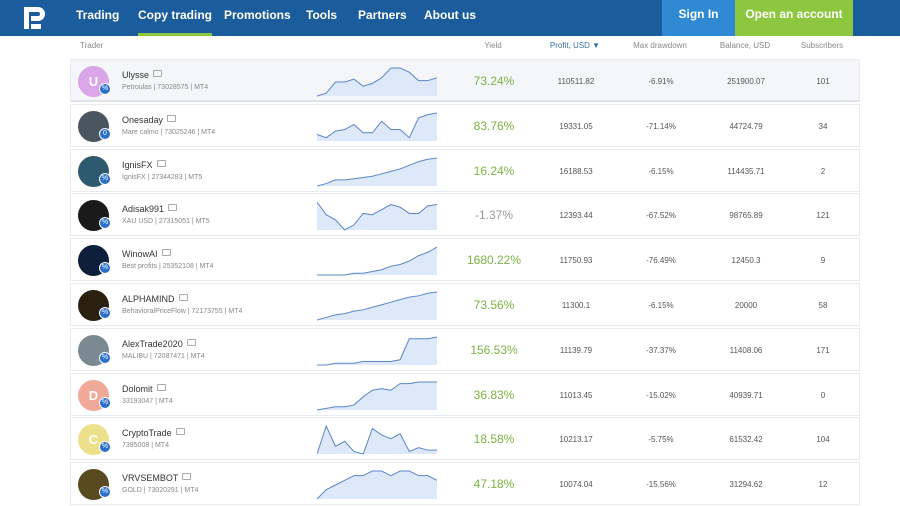 The image size is (900, 506). What do you see at coordinates (322, 15) in the screenshot?
I see `nav-tools: Tools` at bounding box center [322, 15].